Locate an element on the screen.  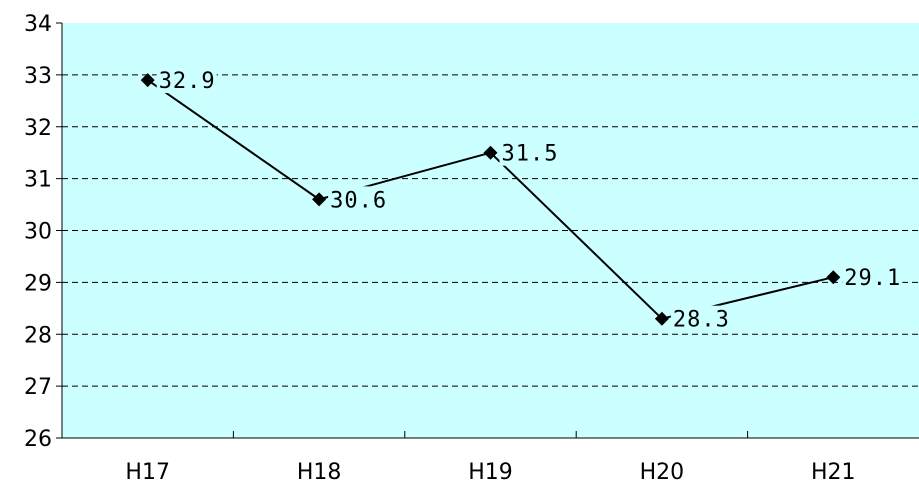
data-label: 29.1 is located at coordinates (872, 278).